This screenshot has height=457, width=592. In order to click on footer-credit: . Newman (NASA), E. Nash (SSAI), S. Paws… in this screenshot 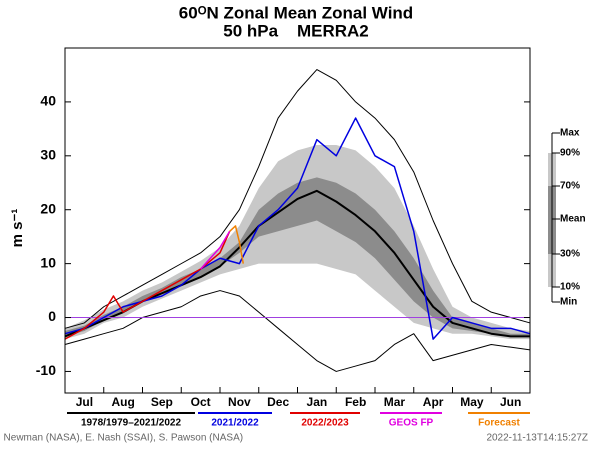, I will do `click(121, 438)`.